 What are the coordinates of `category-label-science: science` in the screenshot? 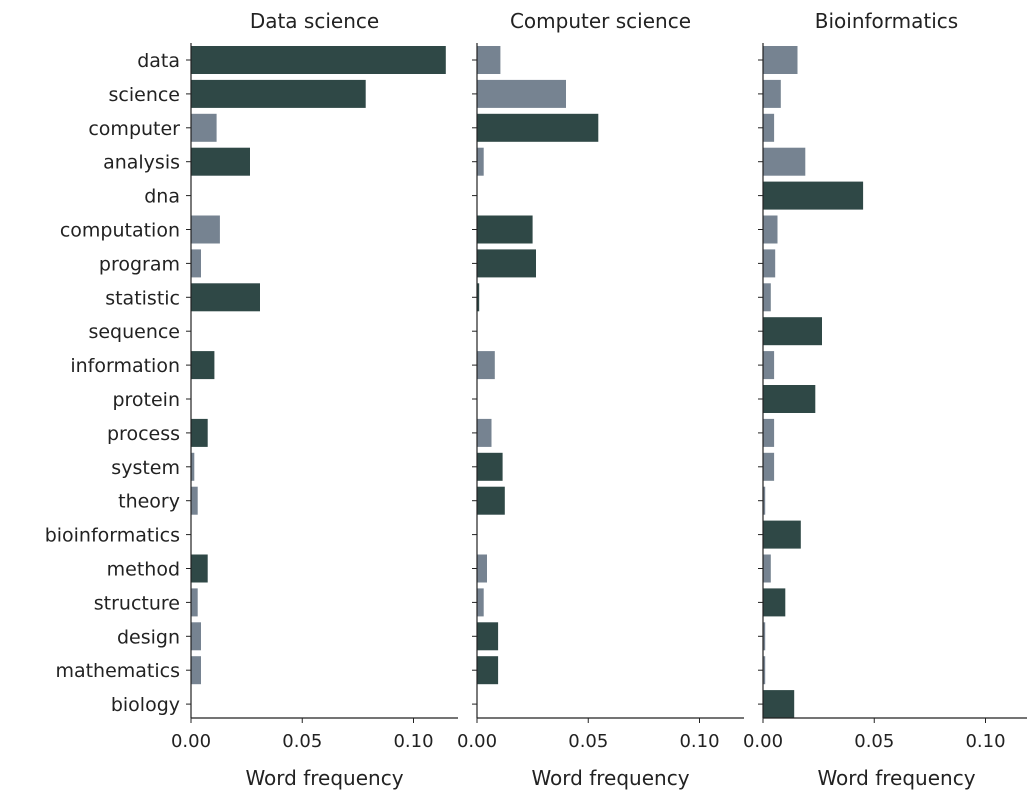 It's located at (145, 95).